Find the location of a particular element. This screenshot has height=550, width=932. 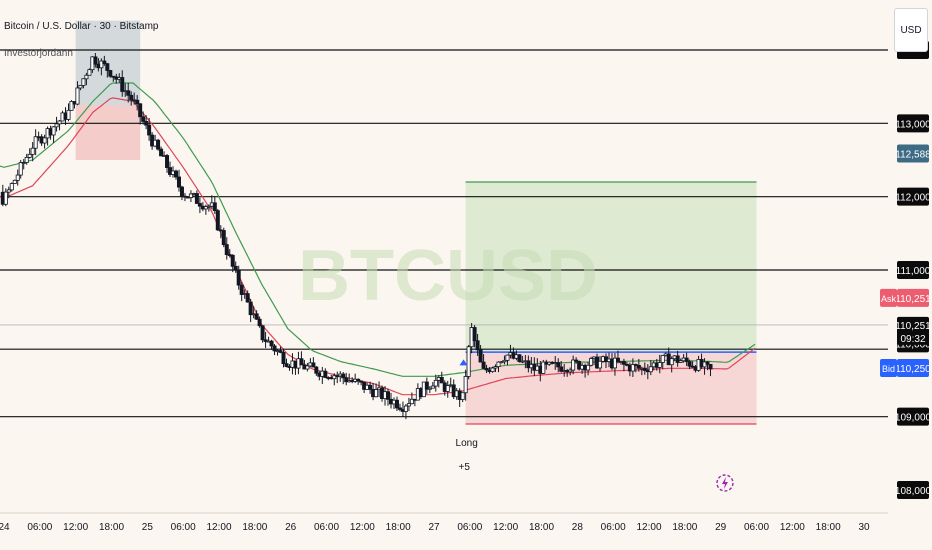

ask-price-box is located at coordinates (913, 297).